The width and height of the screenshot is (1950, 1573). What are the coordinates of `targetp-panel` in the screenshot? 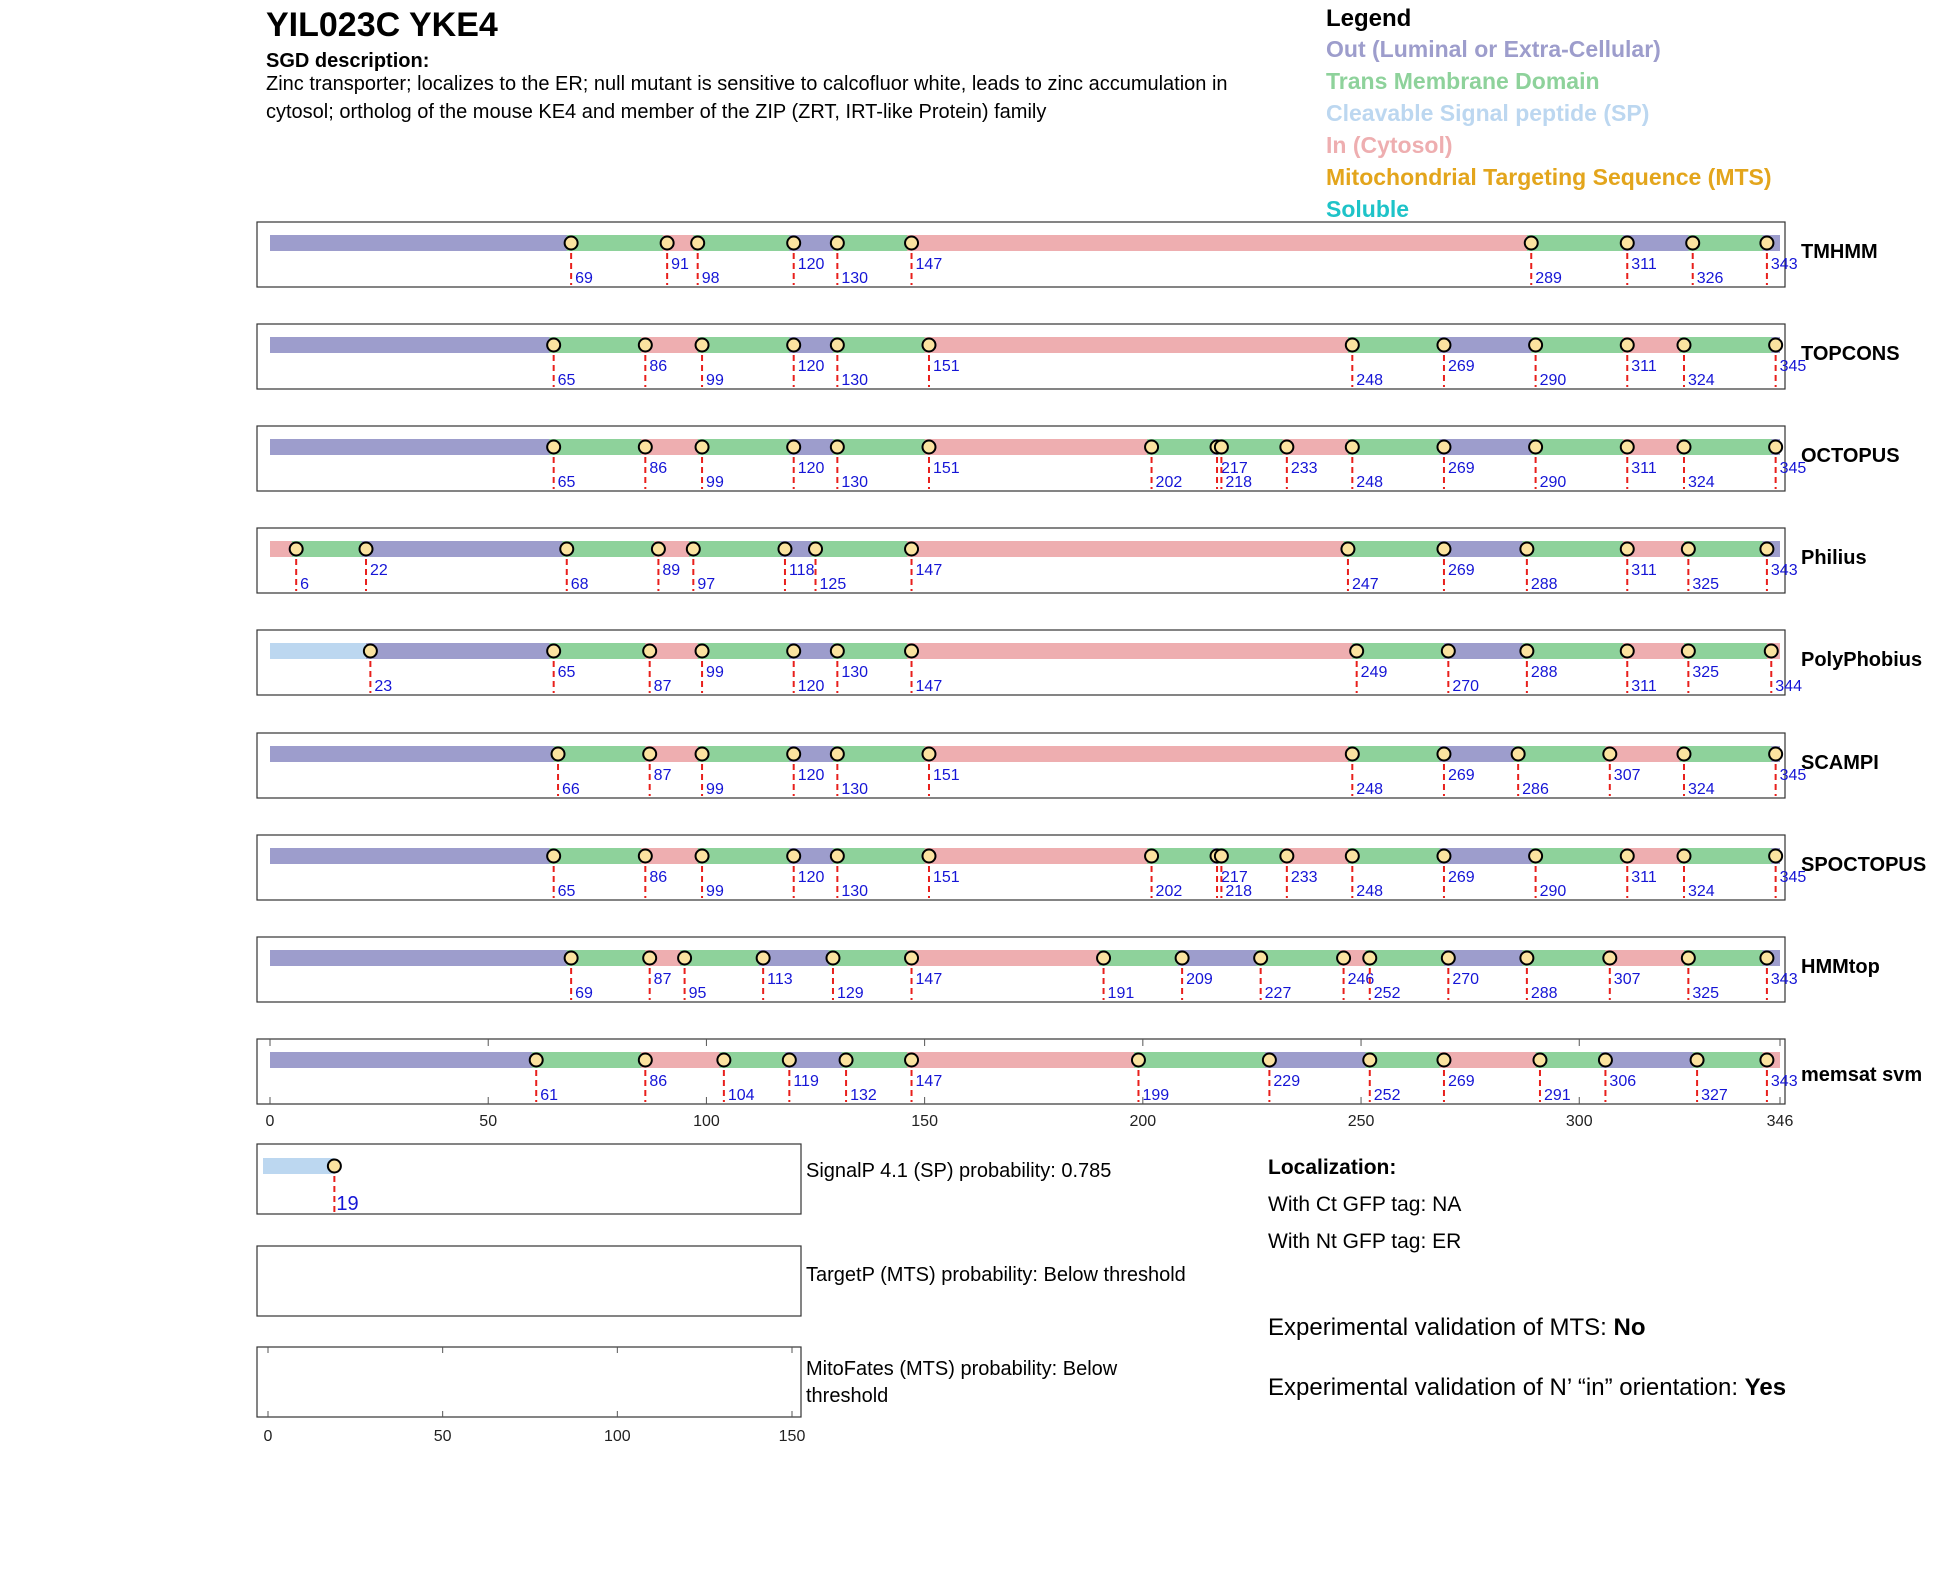 It's located at (529, 1281).